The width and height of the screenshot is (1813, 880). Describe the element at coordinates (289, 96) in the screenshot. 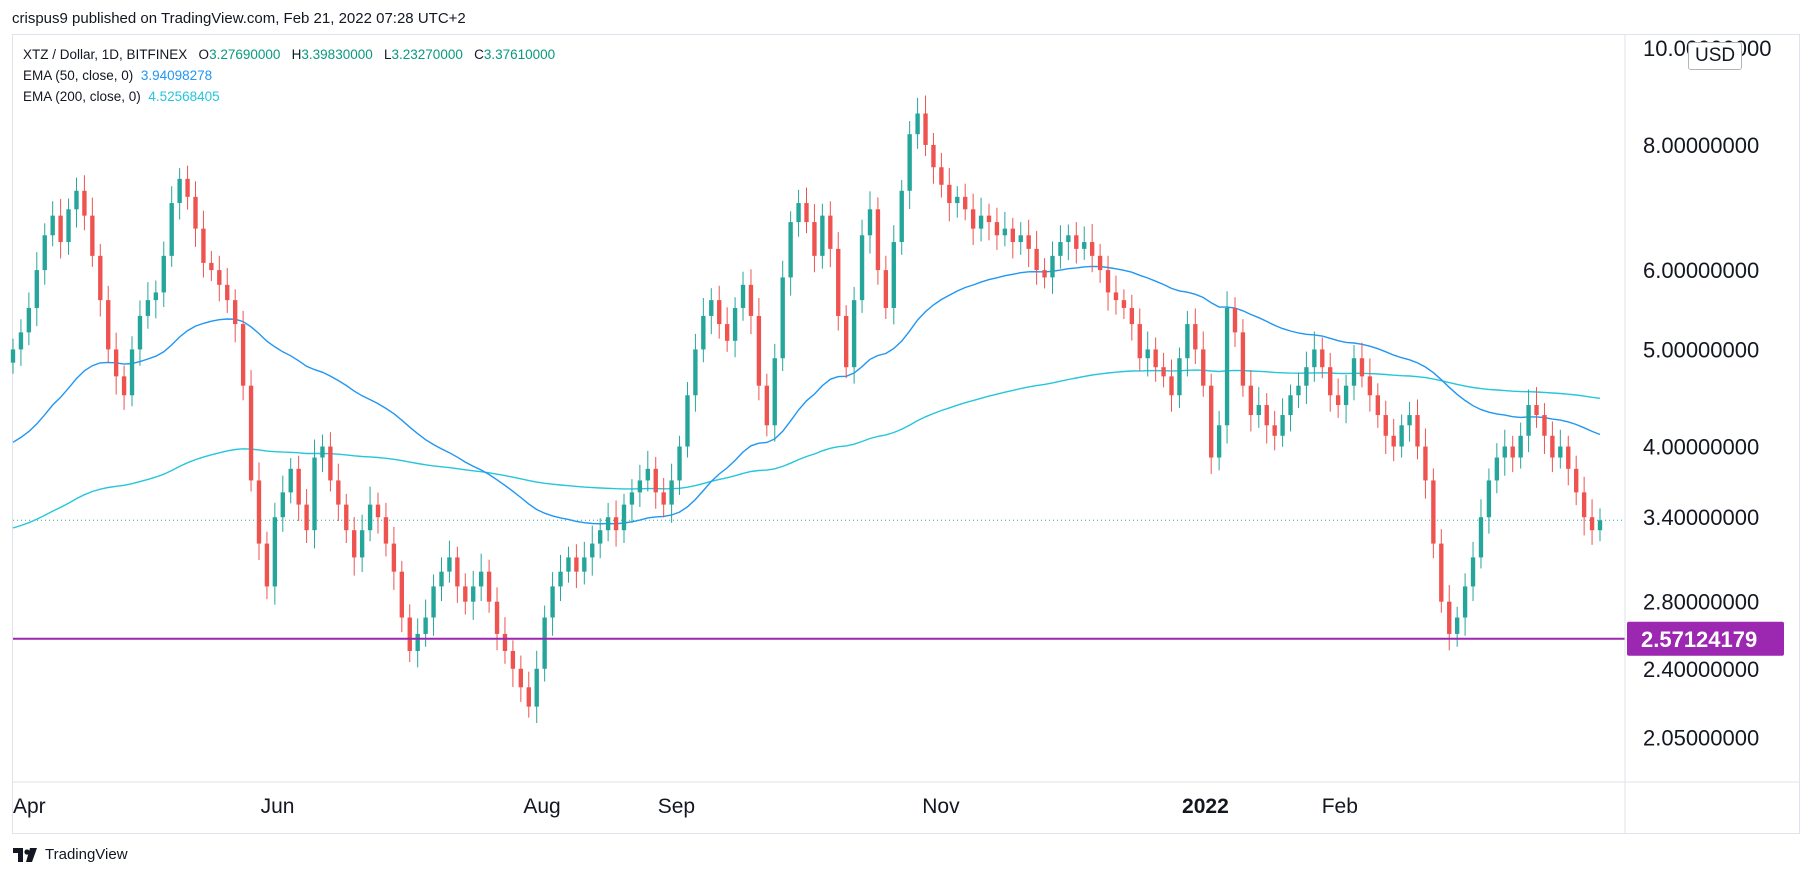

I see `legend-ema200-row: EMA (200, close, 0) 4.52568405` at that location.